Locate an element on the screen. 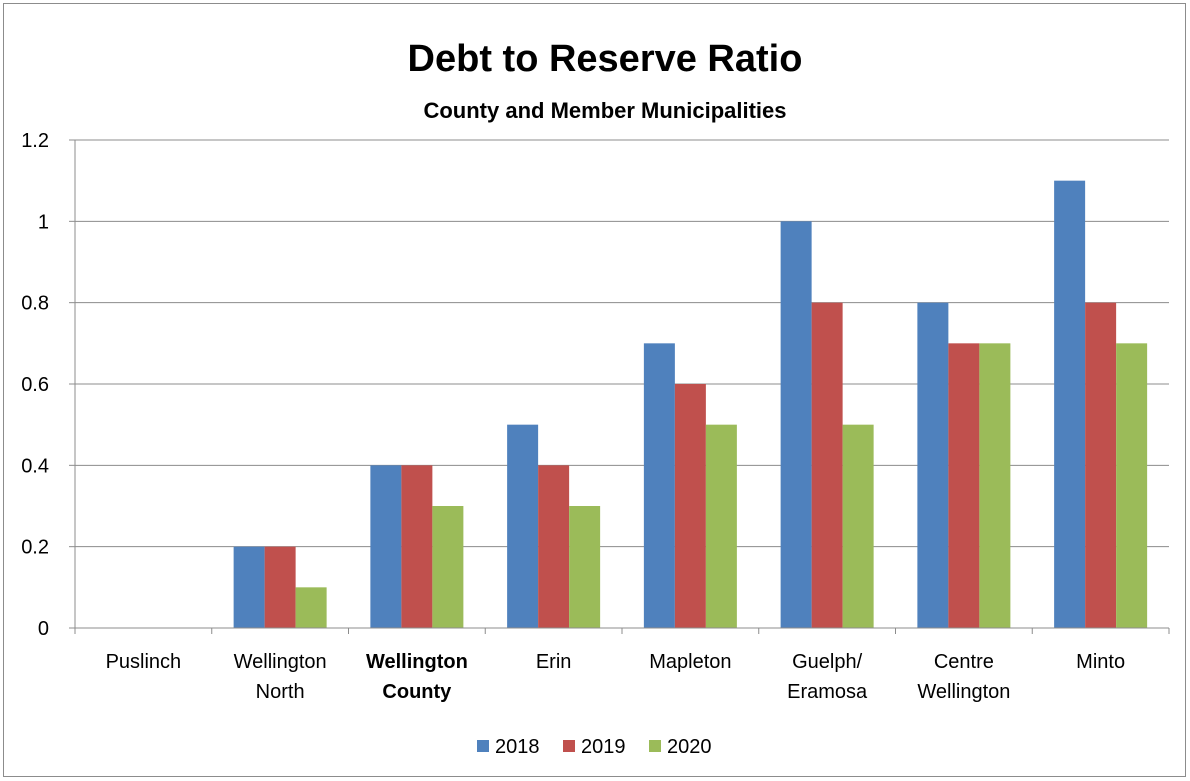 This screenshot has width=1190, height=781. x-category-label: Centre Wellington is located at coordinates (963, 677).